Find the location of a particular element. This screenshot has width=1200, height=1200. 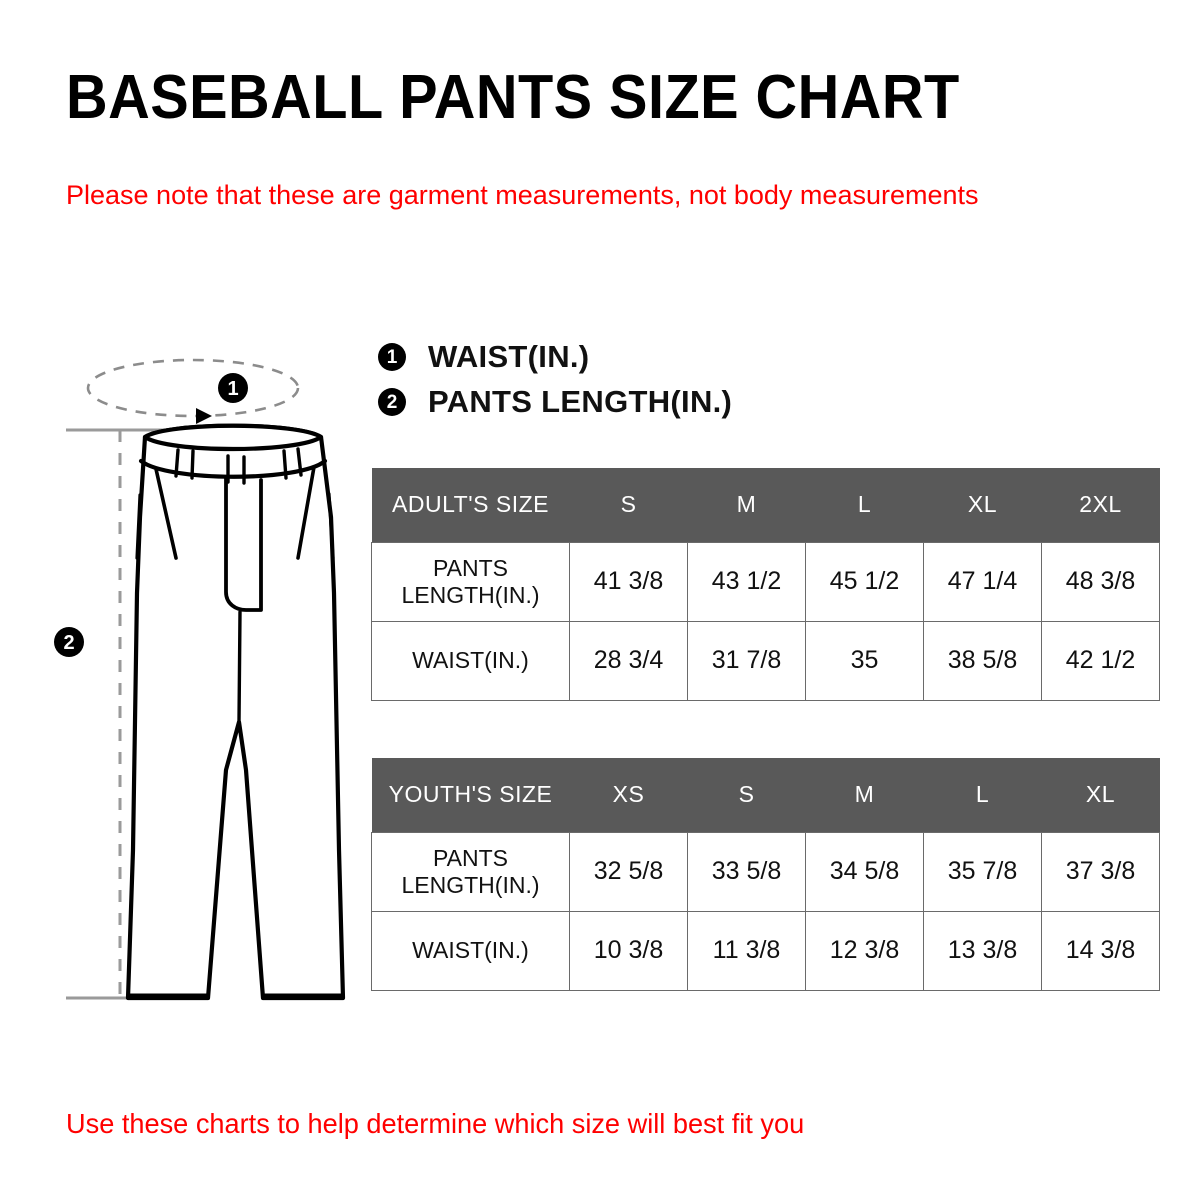

diagram-marker-two: 2 is located at coordinates (69, 642).